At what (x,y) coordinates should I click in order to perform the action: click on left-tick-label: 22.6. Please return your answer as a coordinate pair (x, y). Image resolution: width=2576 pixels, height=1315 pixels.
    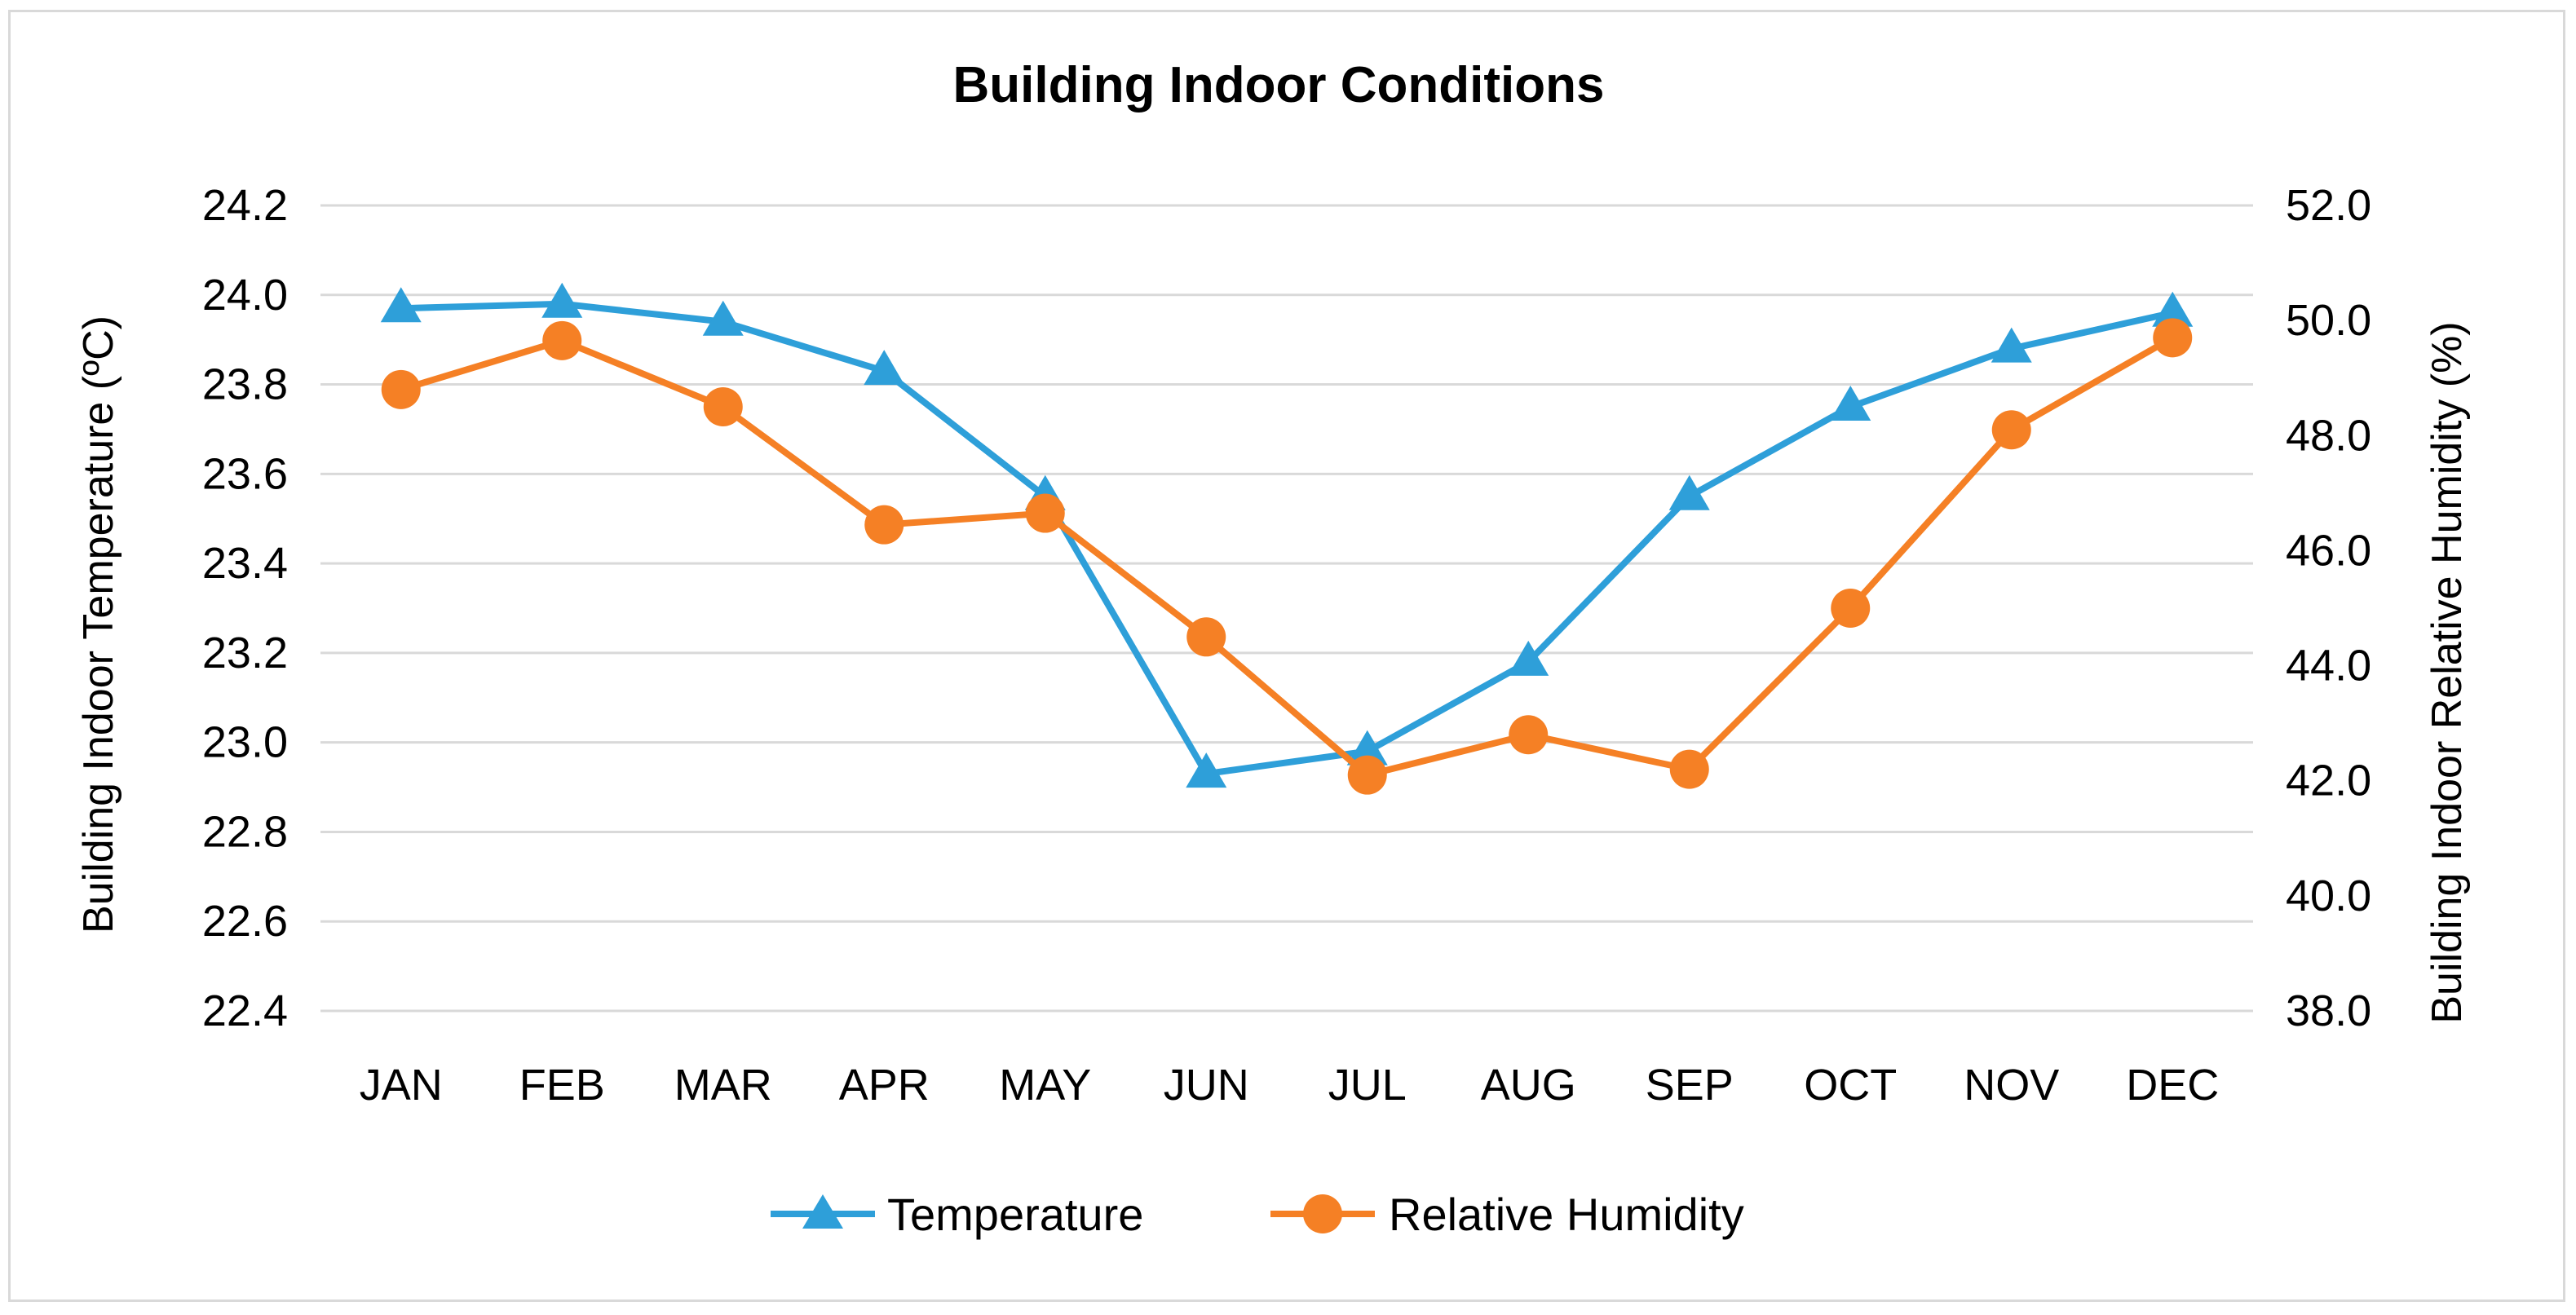
    Looking at the image, I should click on (245, 922).